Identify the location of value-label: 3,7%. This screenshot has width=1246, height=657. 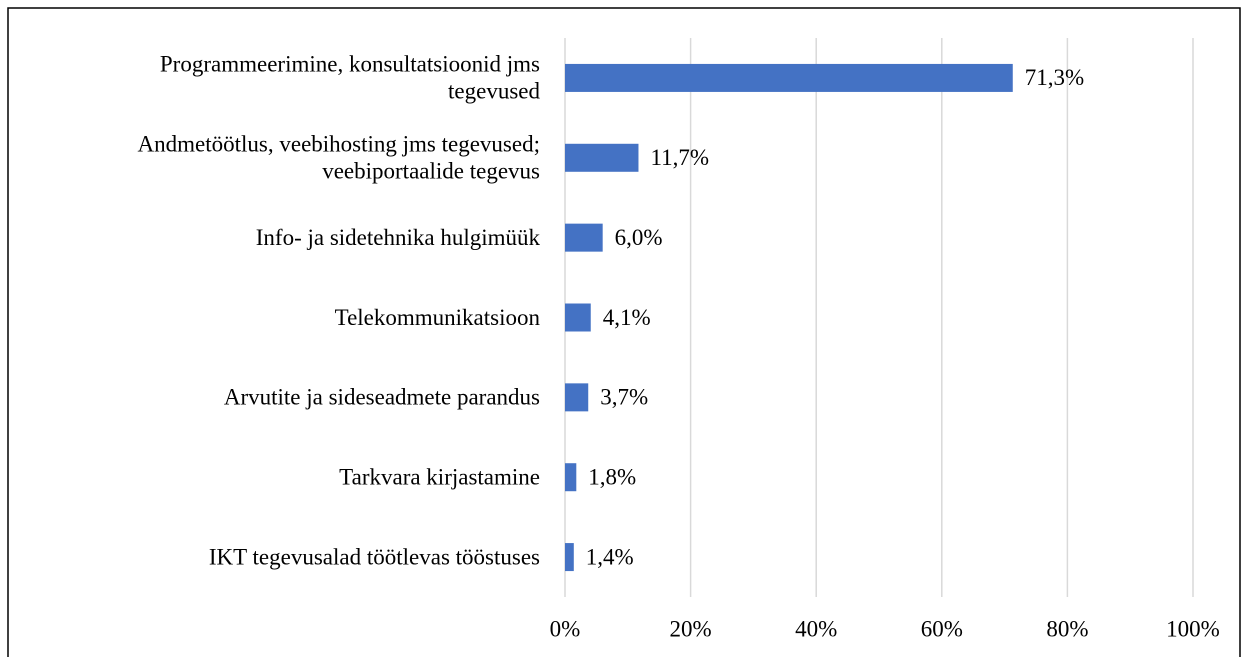
(624, 397).